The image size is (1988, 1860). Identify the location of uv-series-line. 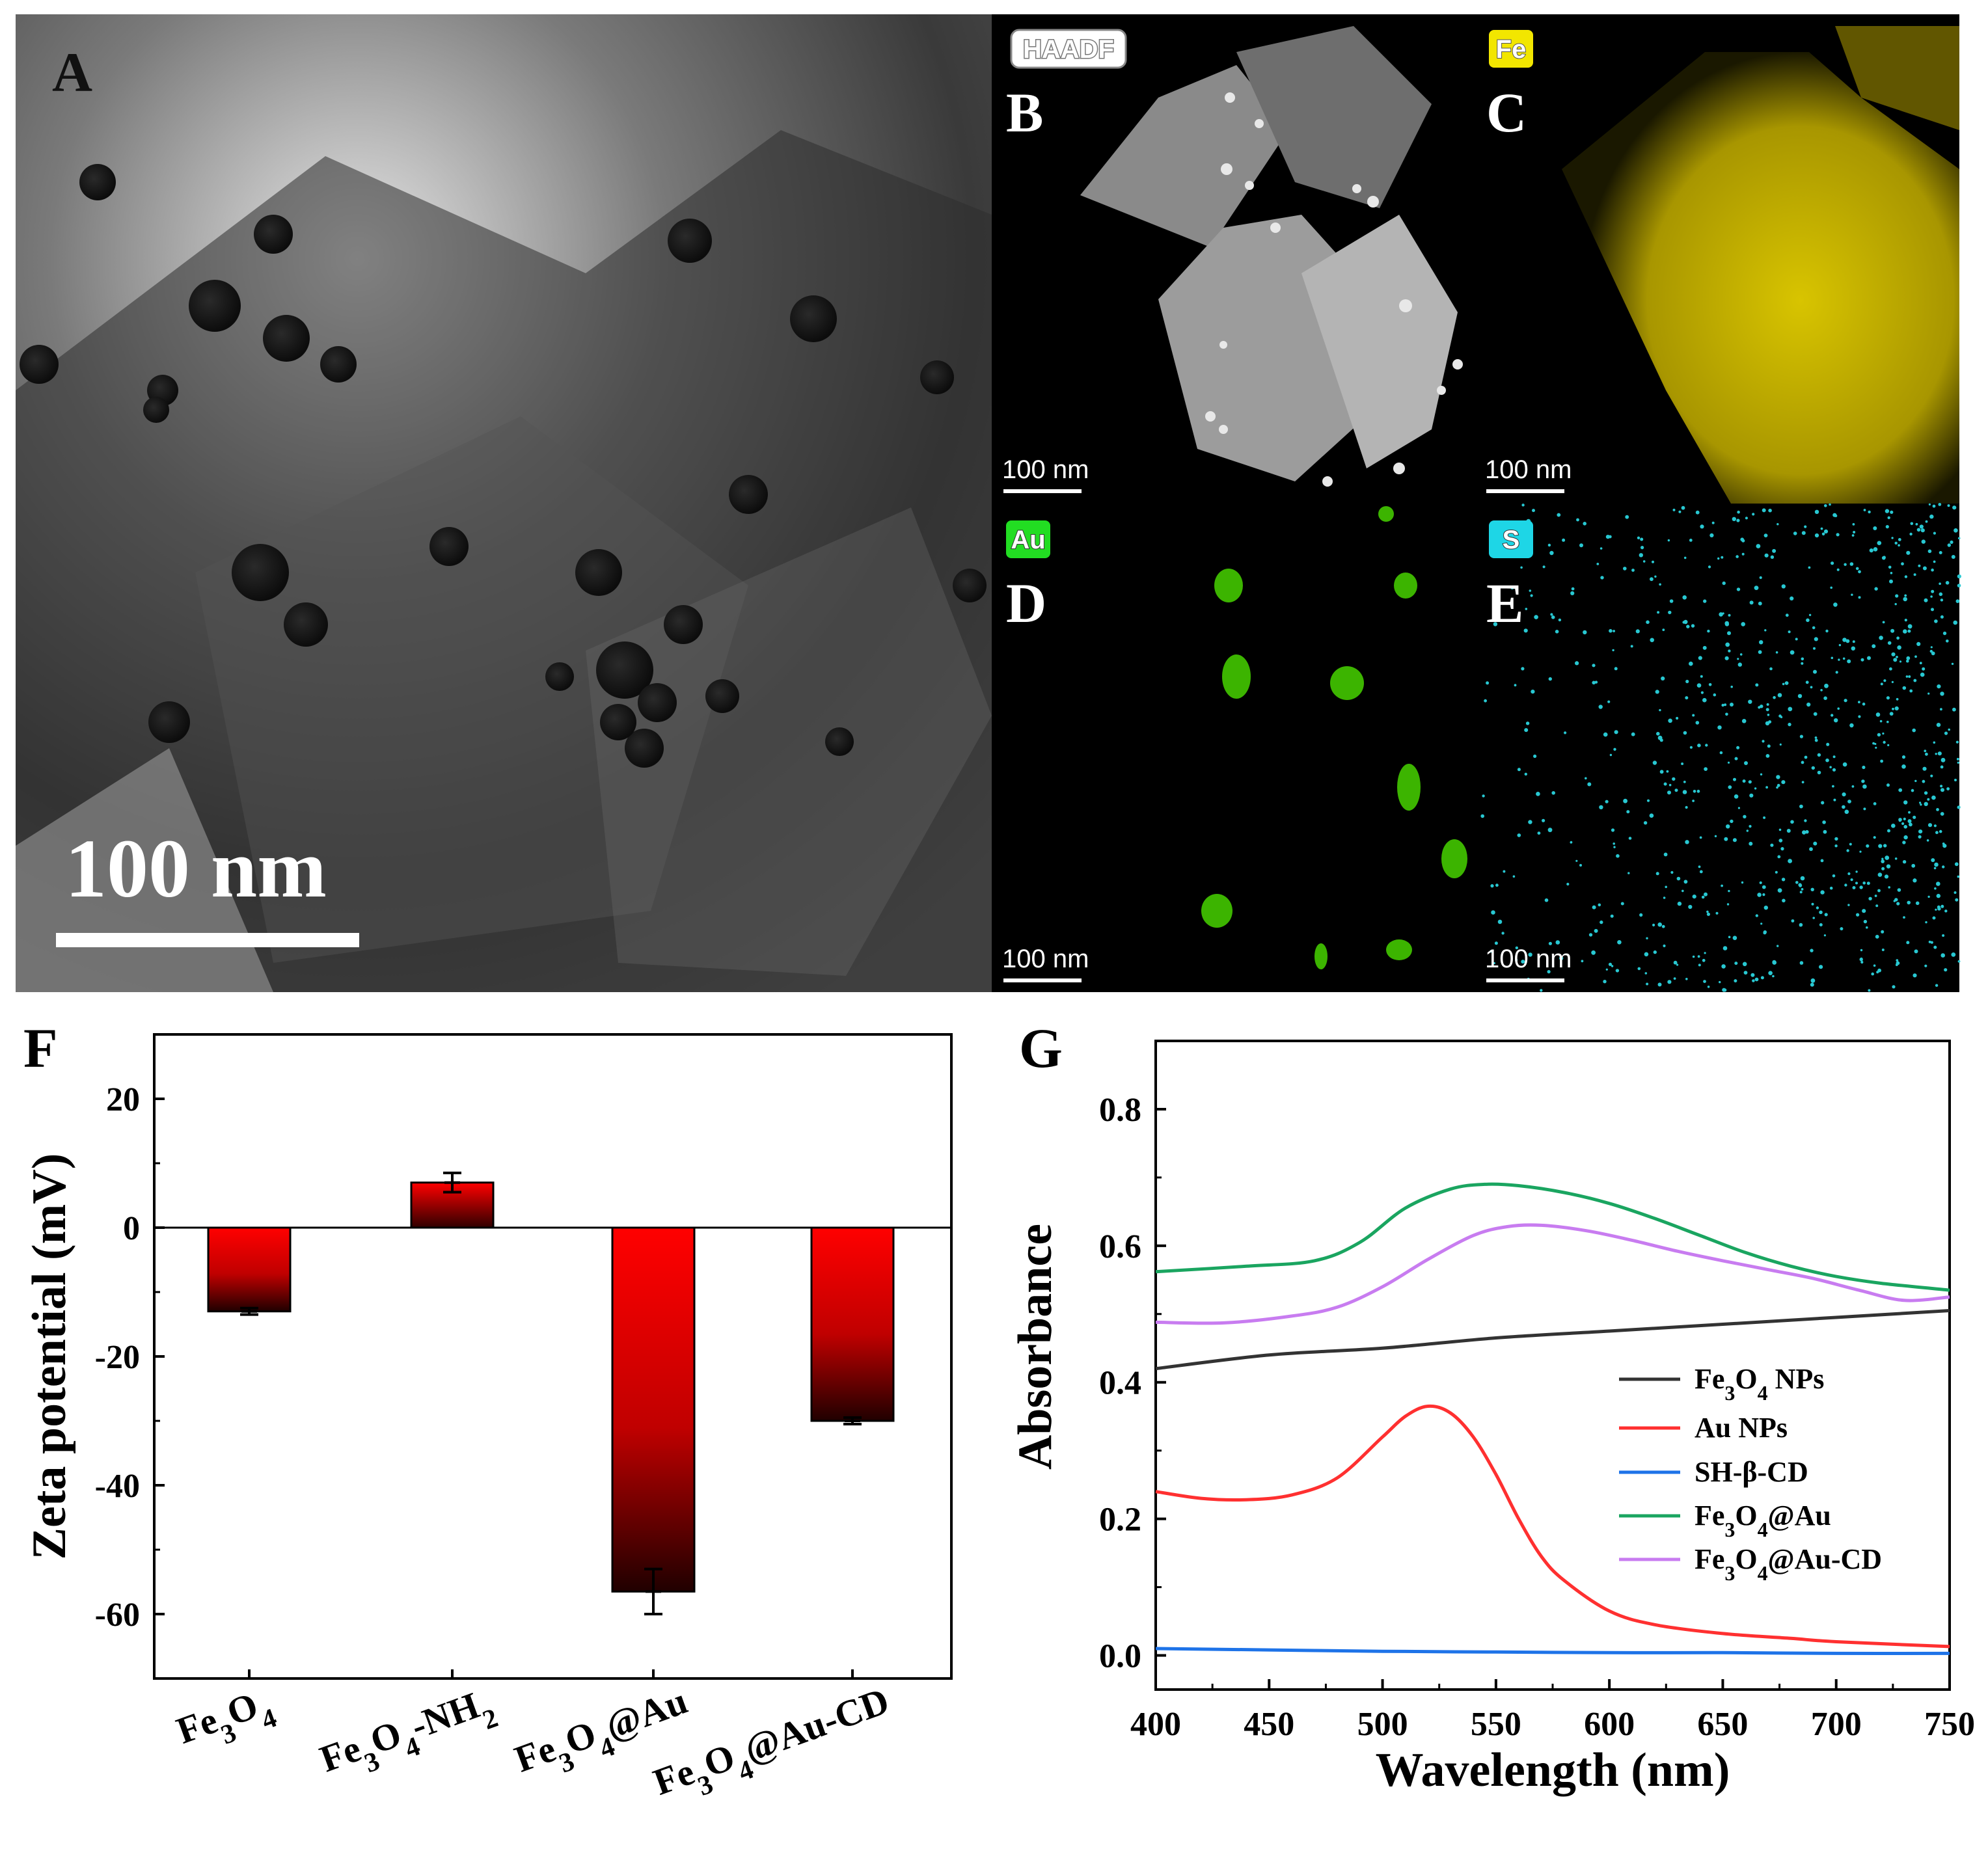
(1552, 1526).